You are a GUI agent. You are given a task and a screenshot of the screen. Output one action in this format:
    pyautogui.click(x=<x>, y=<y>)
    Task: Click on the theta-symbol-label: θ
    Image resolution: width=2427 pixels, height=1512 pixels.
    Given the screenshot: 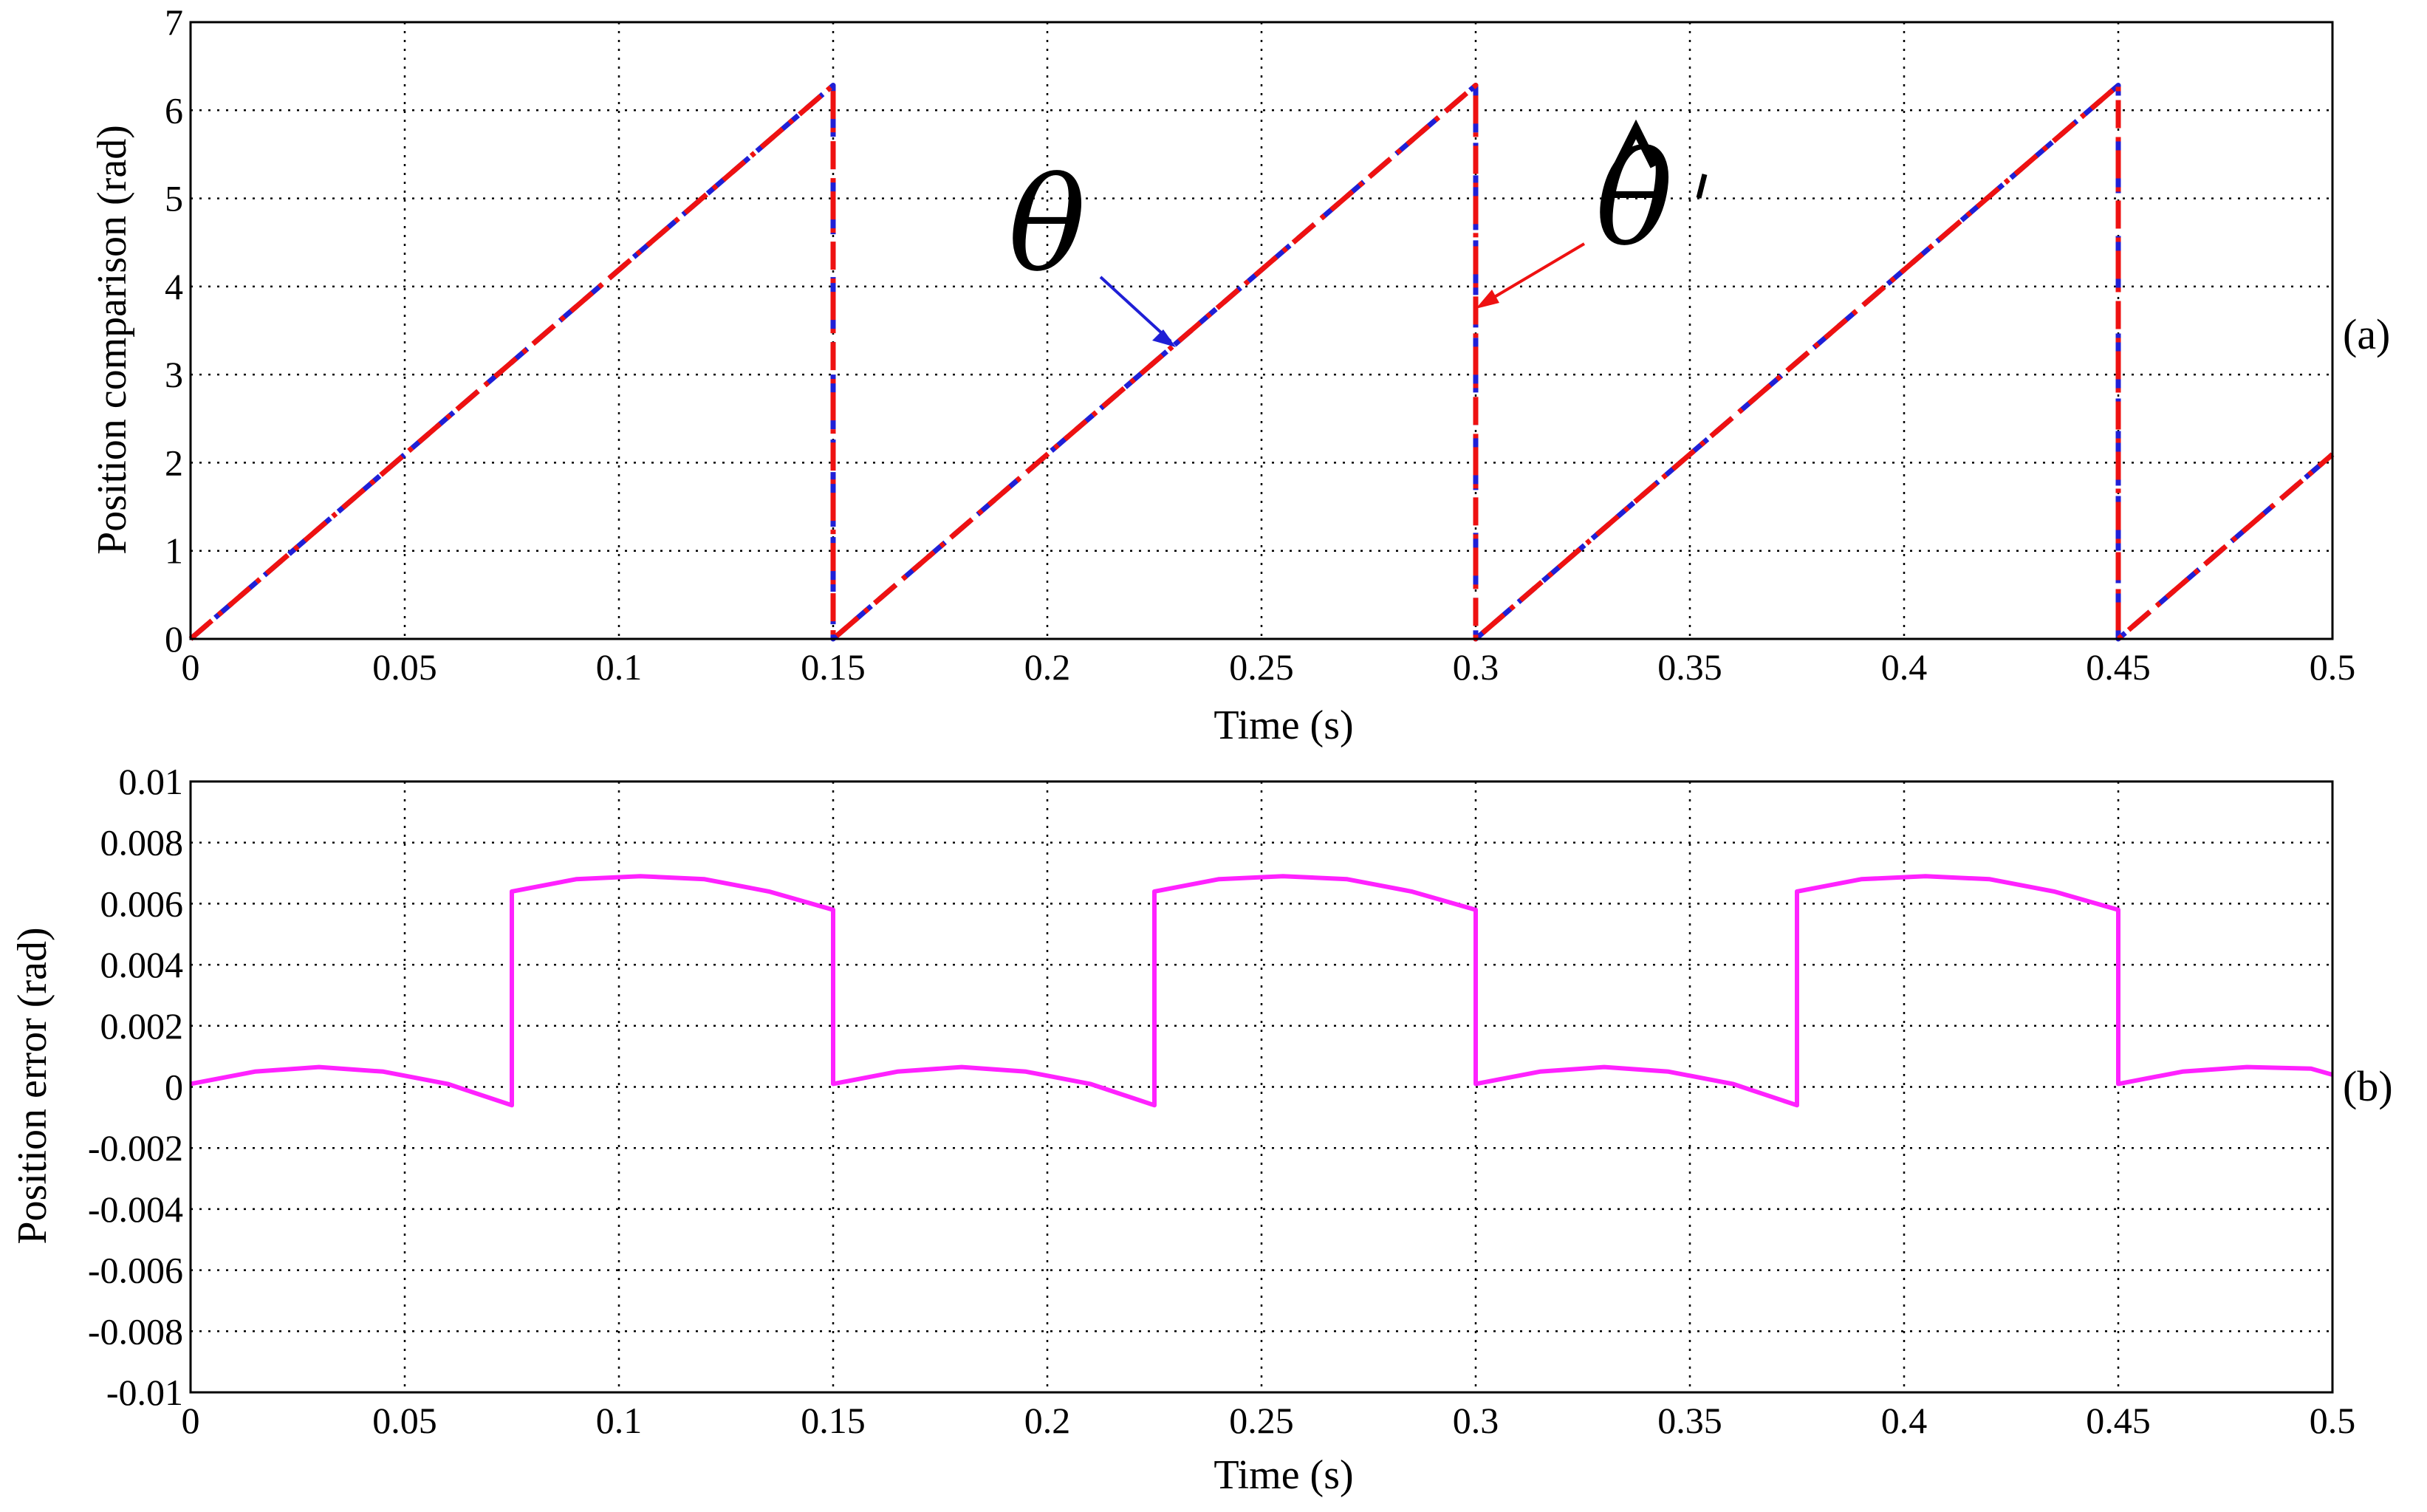 What is the action you would take?
    pyautogui.click(x=1047, y=226)
    